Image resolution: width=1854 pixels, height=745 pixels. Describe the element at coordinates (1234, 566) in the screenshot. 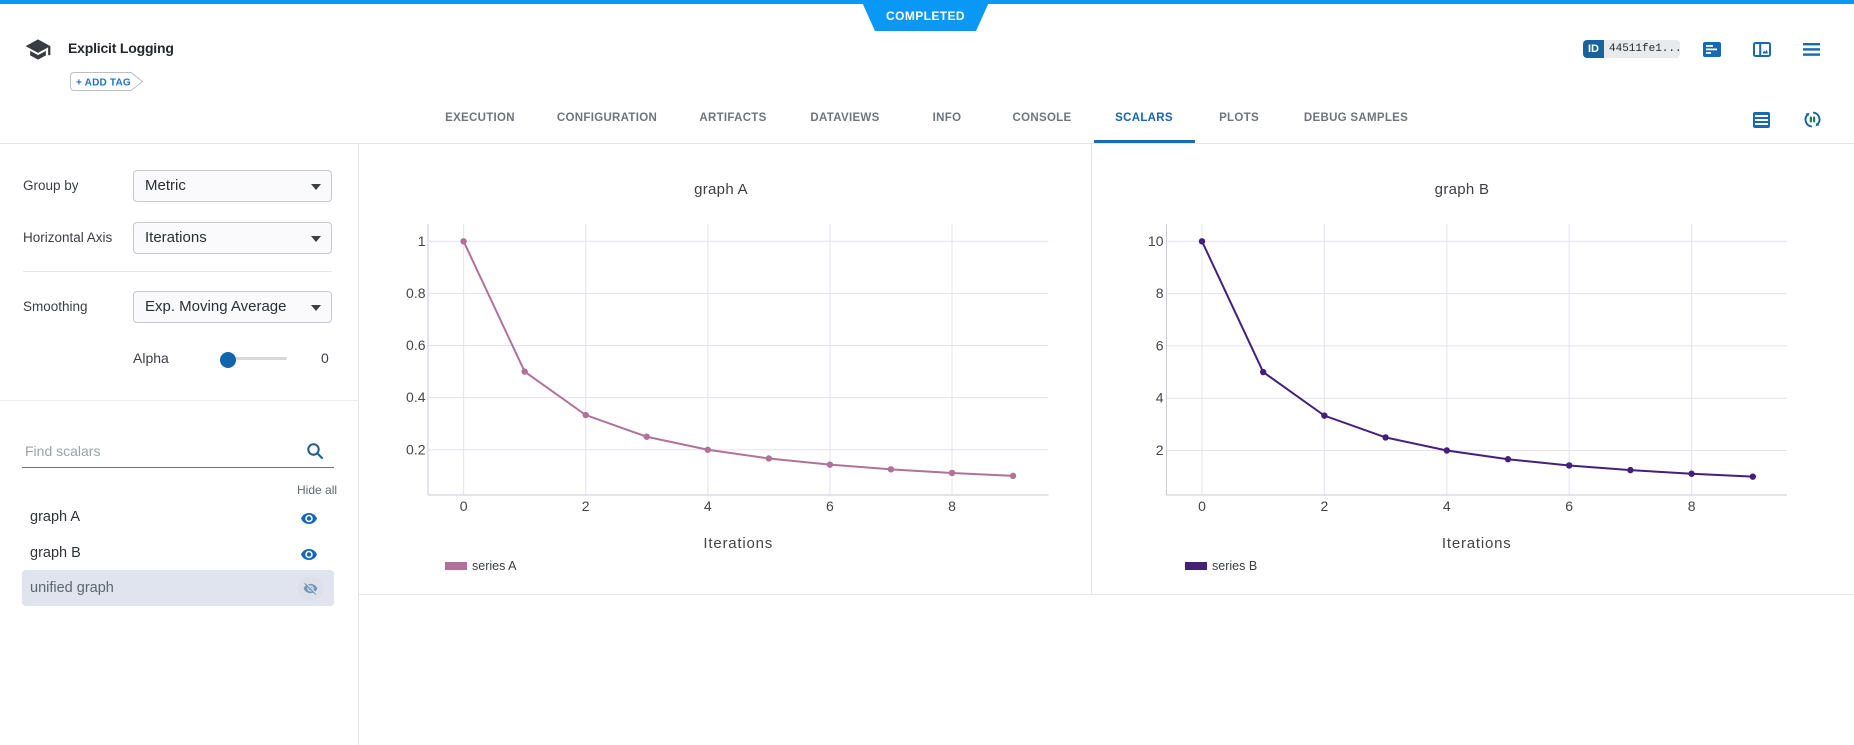

I see `svg-text: series B` at that location.